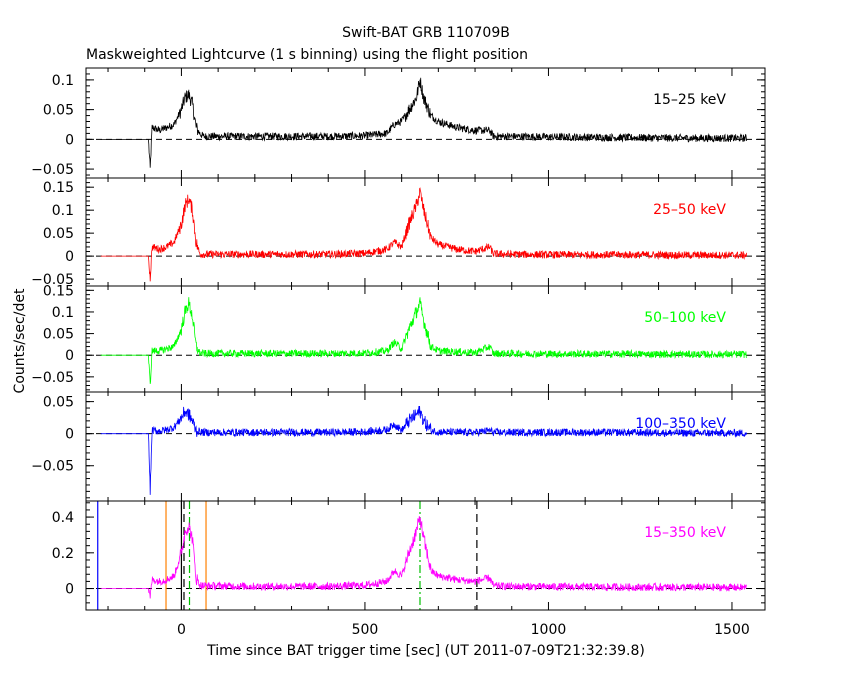 This screenshot has width=850, height=680. What do you see at coordinates (685, 533) in the screenshot?
I see `series-label: 15–350 keV` at bounding box center [685, 533].